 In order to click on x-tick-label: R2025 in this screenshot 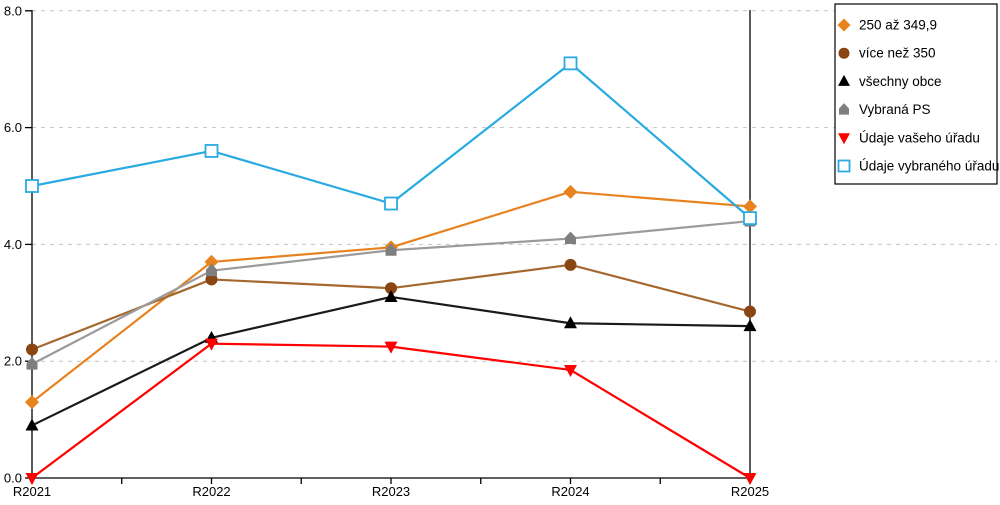, I will do `click(750, 491)`.